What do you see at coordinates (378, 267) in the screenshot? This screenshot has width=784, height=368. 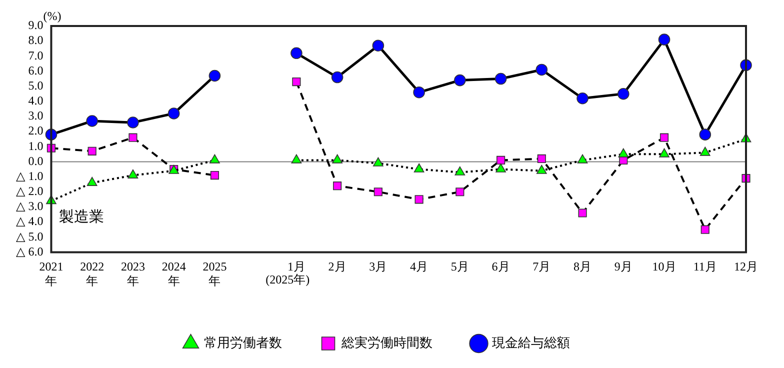 I see `x-tick-label: 3月` at bounding box center [378, 267].